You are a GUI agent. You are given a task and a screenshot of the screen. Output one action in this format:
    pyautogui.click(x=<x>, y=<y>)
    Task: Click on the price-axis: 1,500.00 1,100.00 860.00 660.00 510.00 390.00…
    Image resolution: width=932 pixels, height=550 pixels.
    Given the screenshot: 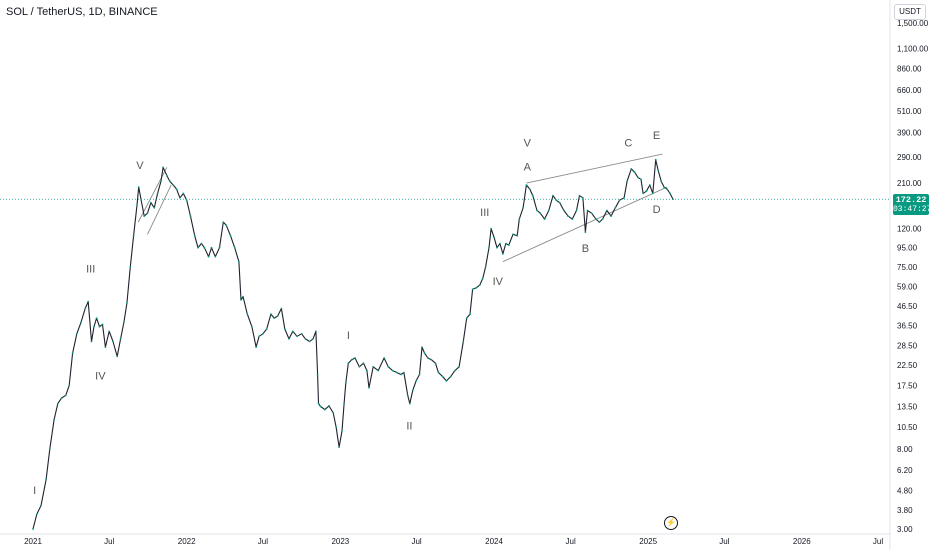 What is the action you would take?
    pyautogui.click(x=913, y=276)
    